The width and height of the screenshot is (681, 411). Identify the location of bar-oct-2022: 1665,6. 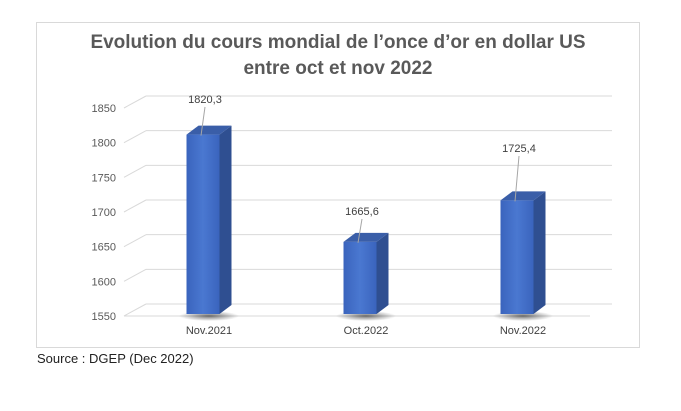
(366, 263).